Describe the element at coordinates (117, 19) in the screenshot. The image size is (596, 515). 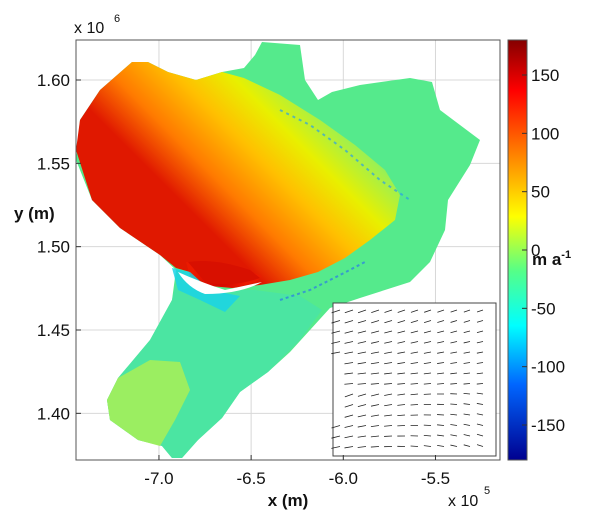
I see `y-exponent-power: 6` at that location.